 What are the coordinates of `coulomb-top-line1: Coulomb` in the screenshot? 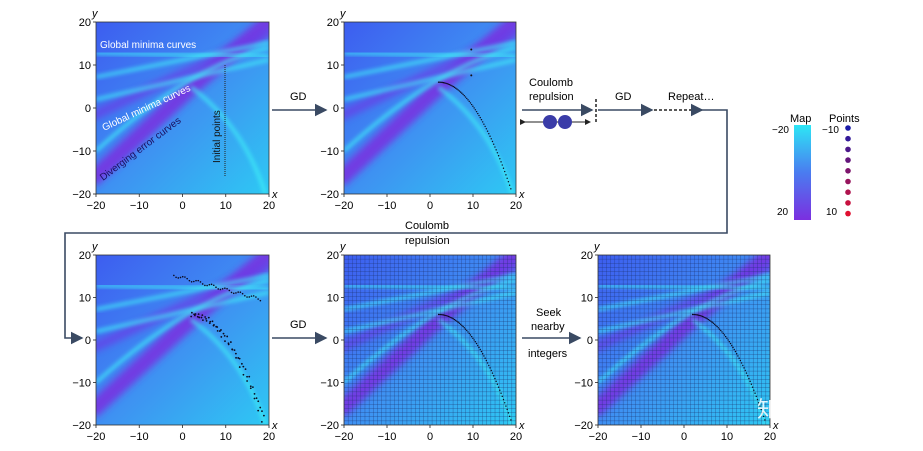 It's located at (551, 83).